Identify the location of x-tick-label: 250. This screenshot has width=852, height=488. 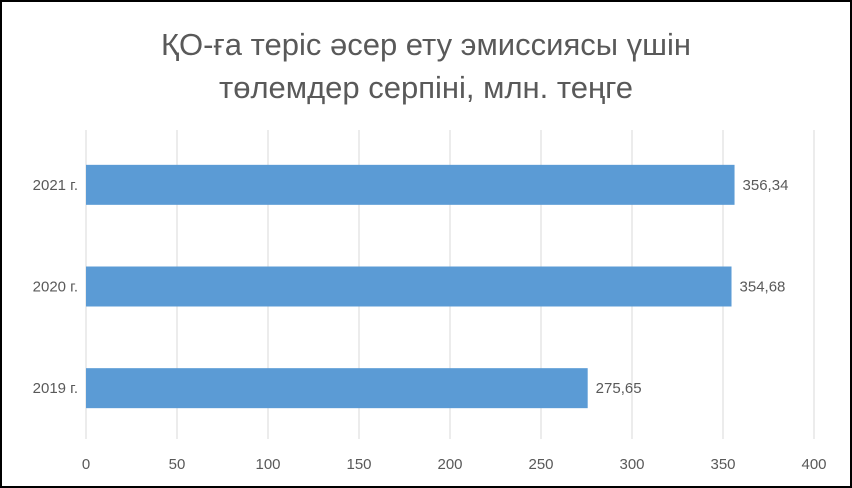
(540, 464).